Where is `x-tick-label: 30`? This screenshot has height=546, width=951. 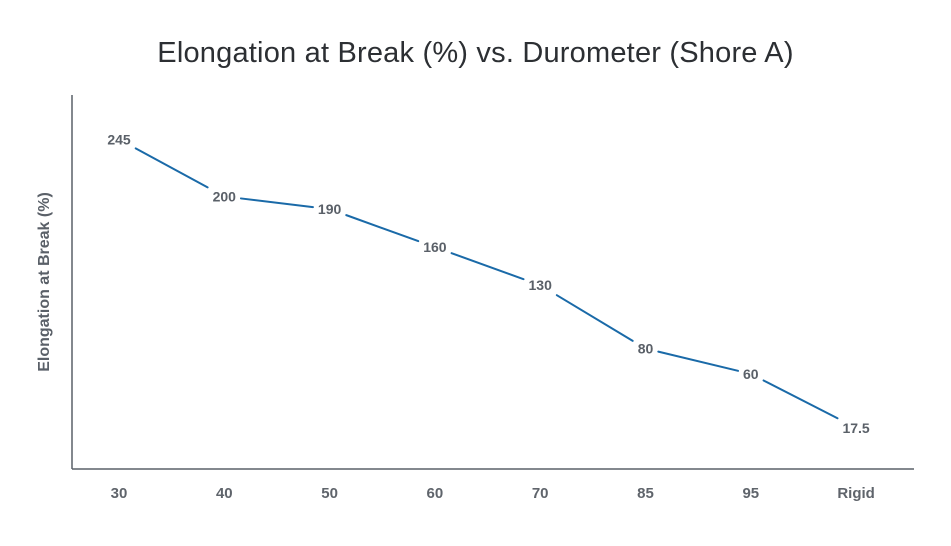
x-tick-label: 30 is located at coordinates (119, 493).